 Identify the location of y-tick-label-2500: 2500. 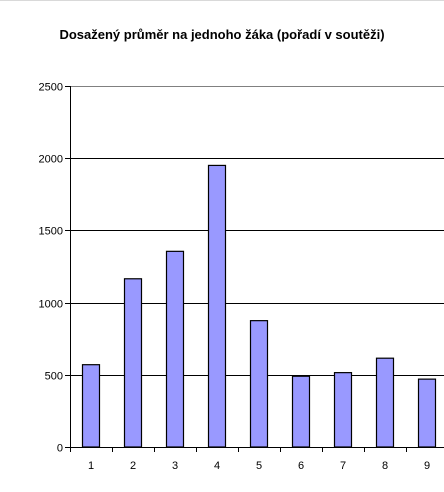
(51, 88).